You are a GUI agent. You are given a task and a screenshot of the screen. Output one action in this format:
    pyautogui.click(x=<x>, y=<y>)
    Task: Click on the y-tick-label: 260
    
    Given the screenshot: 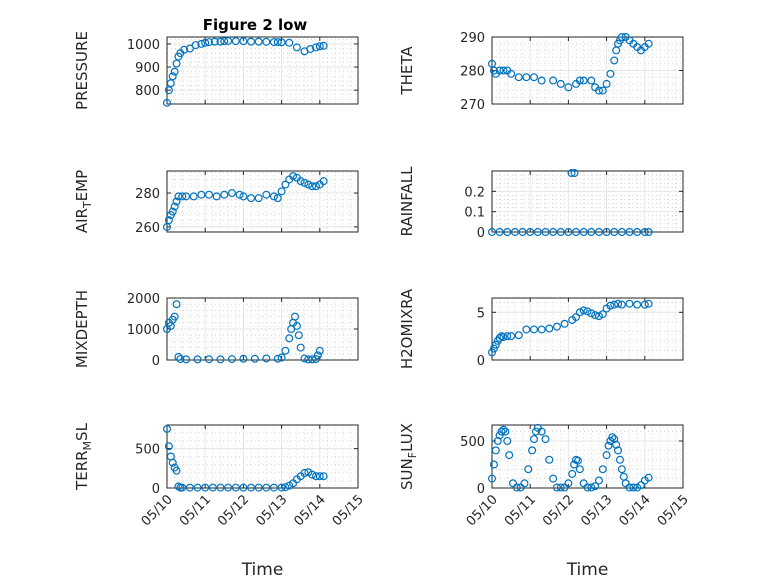 What is the action you would take?
    pyautogui.click(x=147, y=228)
    